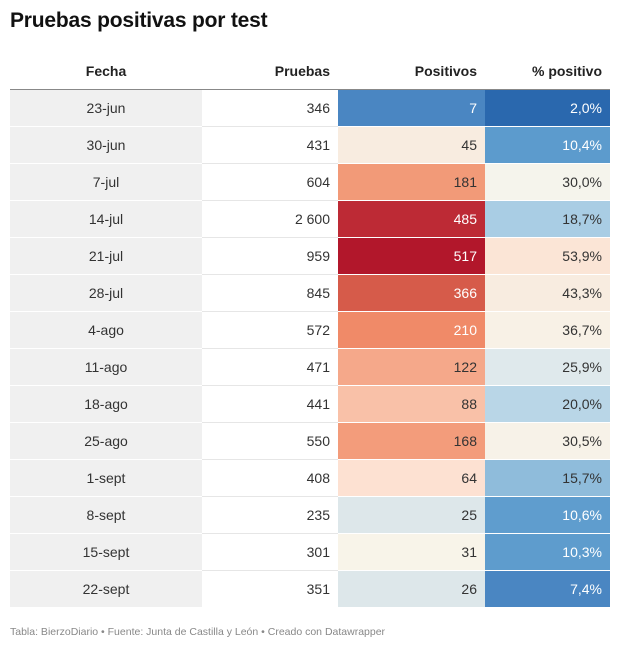 This screenshot has width=620, height=649. Describe the element at coordinates (411, 367) in the screenshot. I see `cell-positivos: 122` at that location.